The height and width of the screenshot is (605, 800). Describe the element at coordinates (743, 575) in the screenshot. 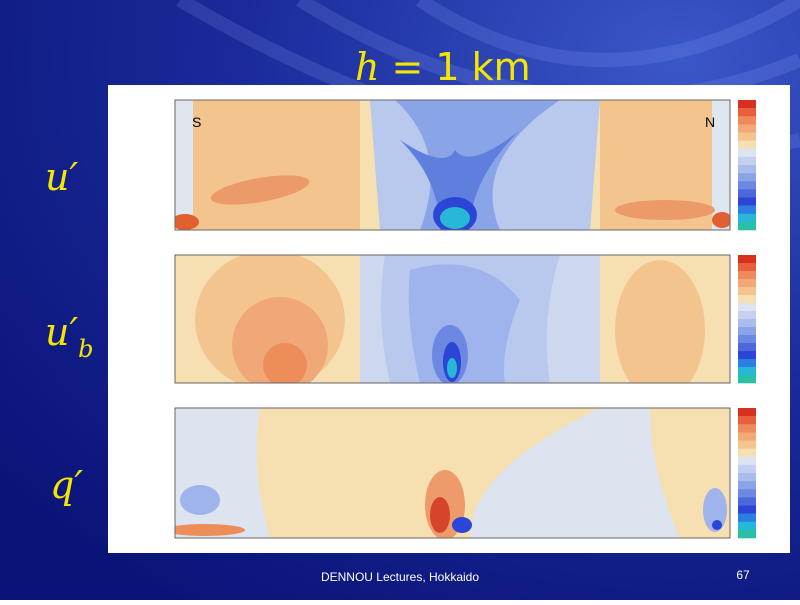

I see `page-number: 67` at that location.